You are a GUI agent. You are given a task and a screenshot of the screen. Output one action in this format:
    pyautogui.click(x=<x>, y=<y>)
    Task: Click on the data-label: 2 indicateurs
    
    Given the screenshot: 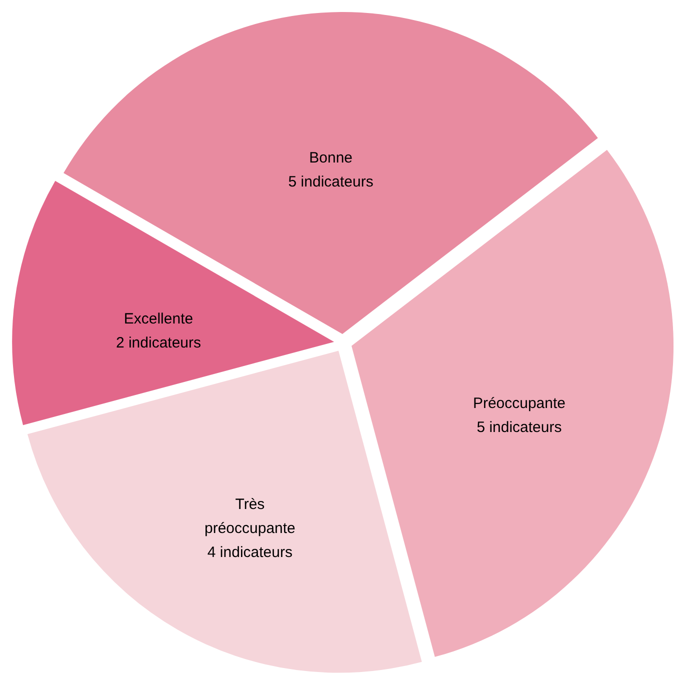 What is the action you would take?
    pyautogui.click(x=159, y=343)
    